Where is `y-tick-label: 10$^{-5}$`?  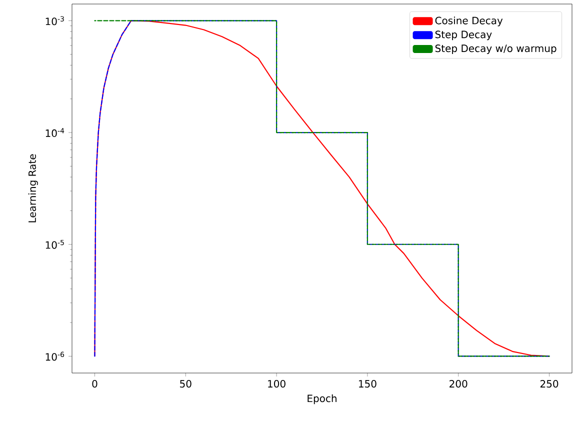 y-tick-label: 10$^{-5}$ is located at coordinates (55, 244).